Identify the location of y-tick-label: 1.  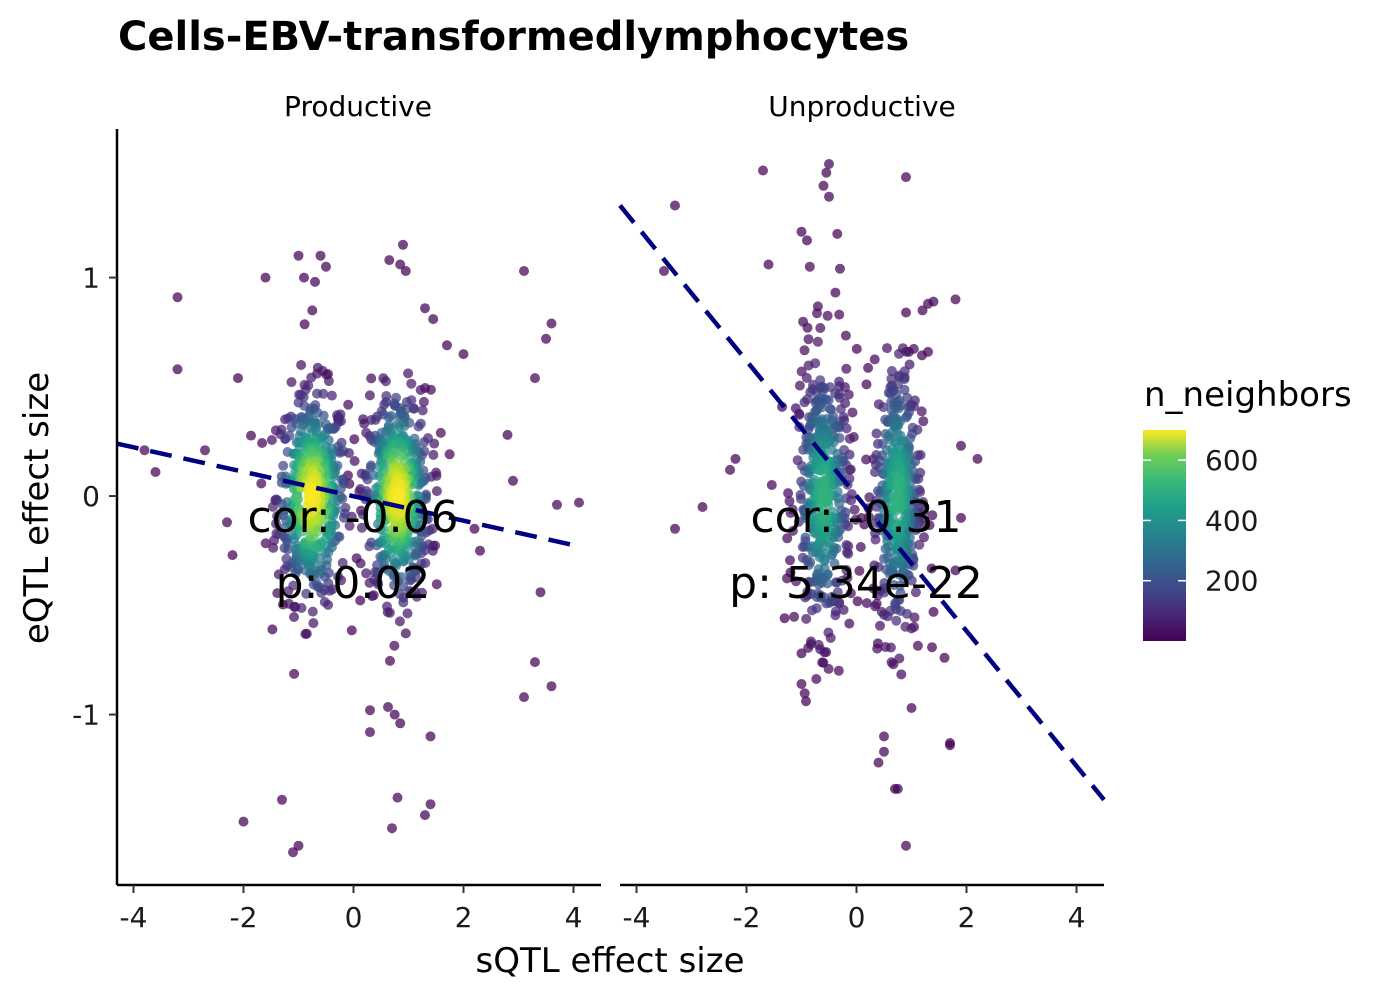
(91, 278).